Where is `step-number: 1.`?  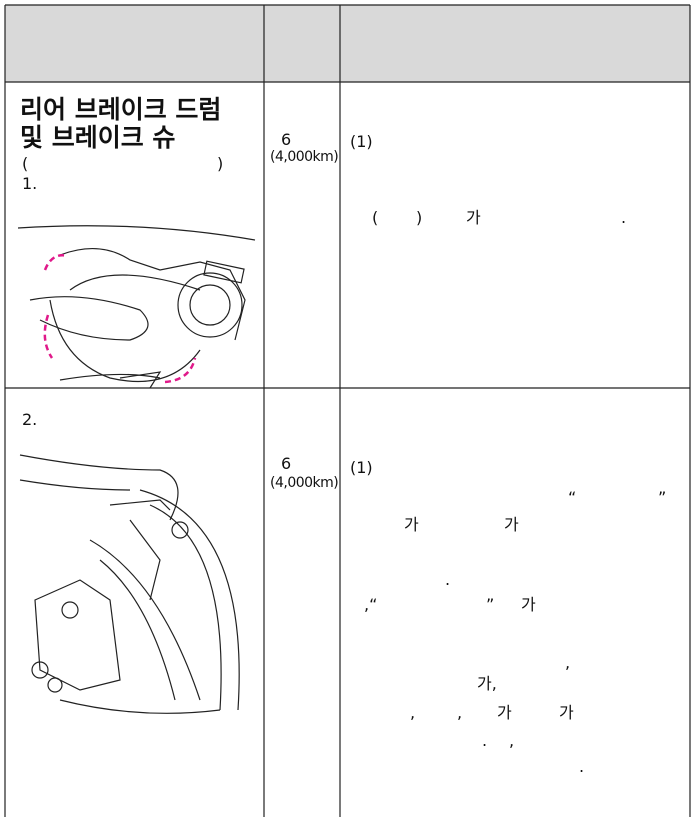
step-number: 1. is located at coordinates (30, 183).